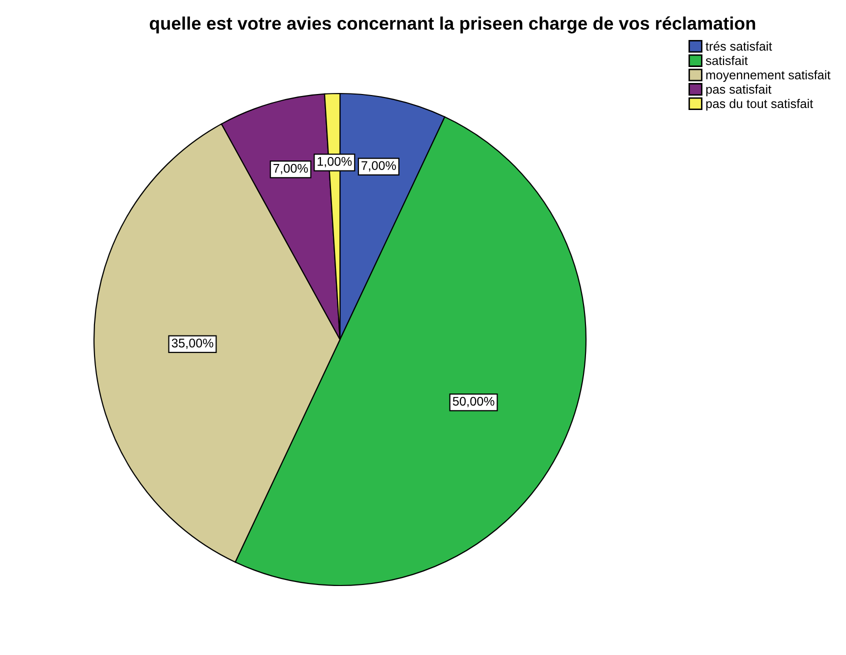  What do you see at coordinates (335, 162) in the screenshot?
I see `data-label: 1,00%` at bounding box center [335, 162].